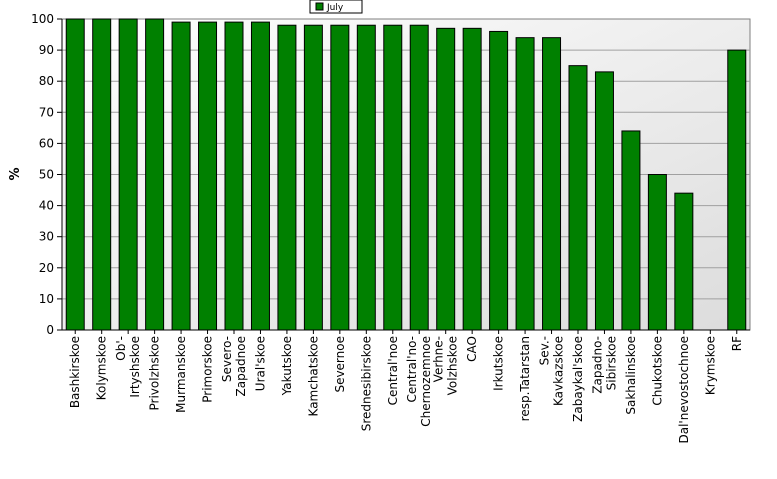 Image resolution: width=777 pixels, height=479 pixels. What do you see at coordinates (50, 330) in the screenshot?
I see `y-tick-label: 0` at bounding box center [50, 330].